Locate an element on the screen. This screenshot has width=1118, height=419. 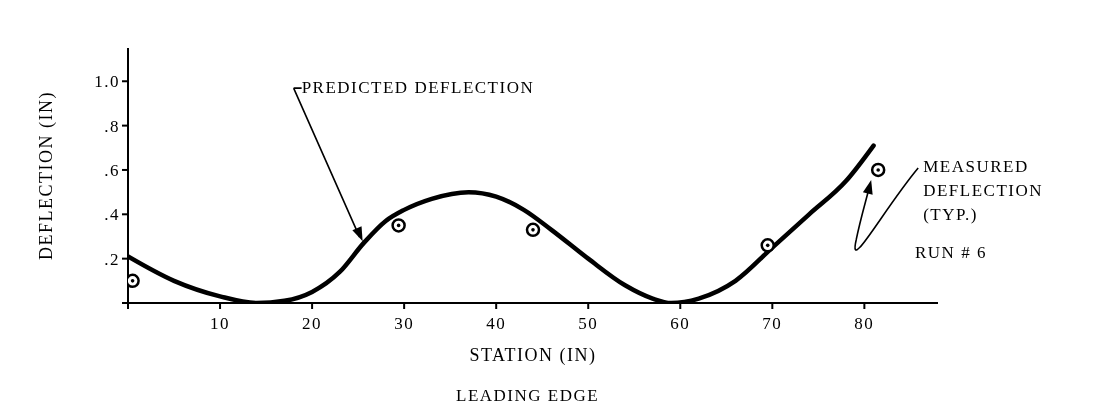
y-tick-label: .6 is located at coordinates (112, 170).